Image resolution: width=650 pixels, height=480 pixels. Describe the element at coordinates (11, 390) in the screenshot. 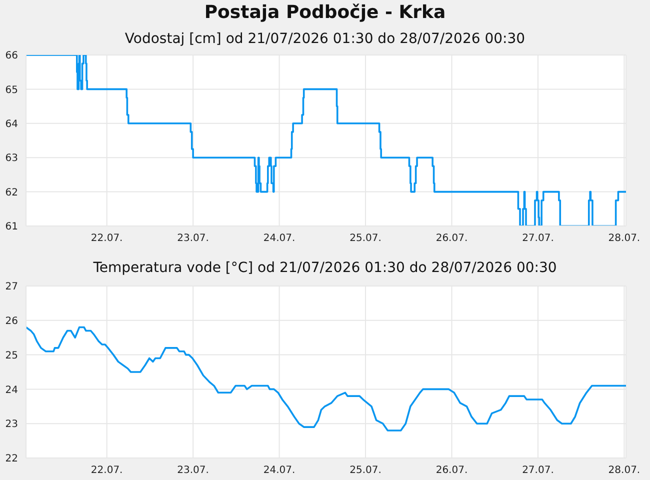

I see `y-tick-label: 24` at that location.